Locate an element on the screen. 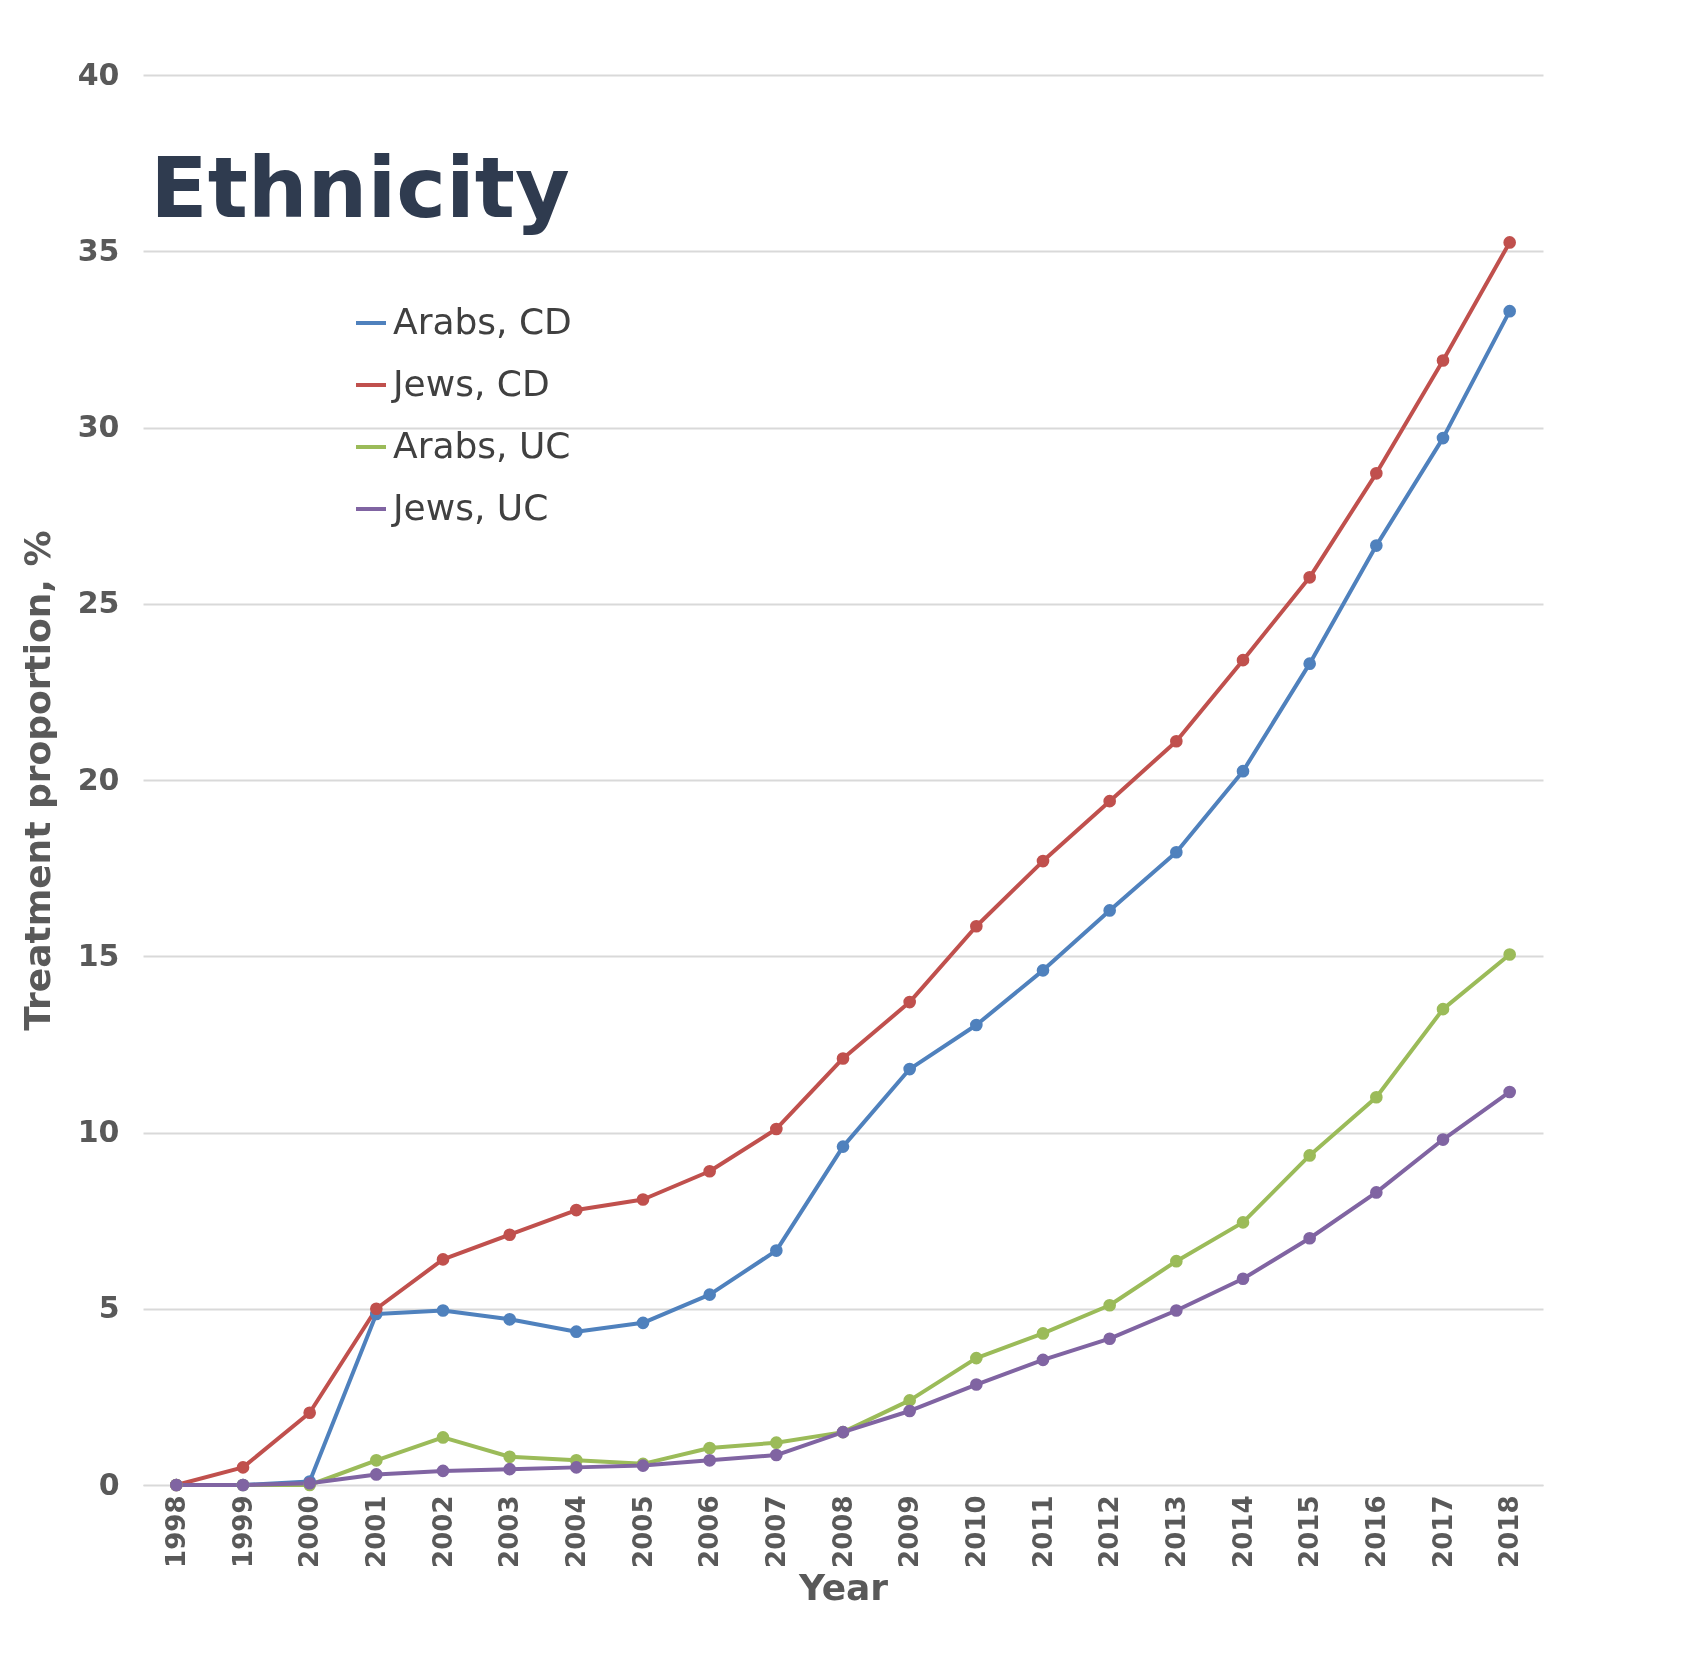 Image resolution: width=1695 pixels, height=1662 pixels. y-tick-label: 35 is located at coordinates (98, 250).